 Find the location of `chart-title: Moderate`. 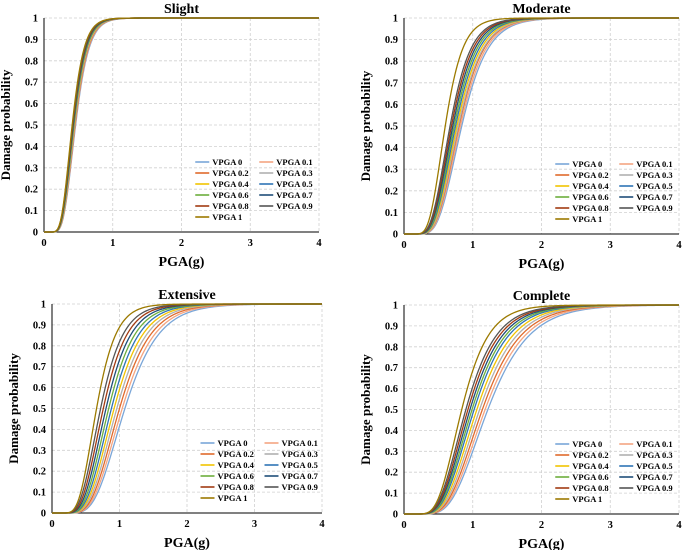

chart-title: Moderate is located at coordinates (541, 9).